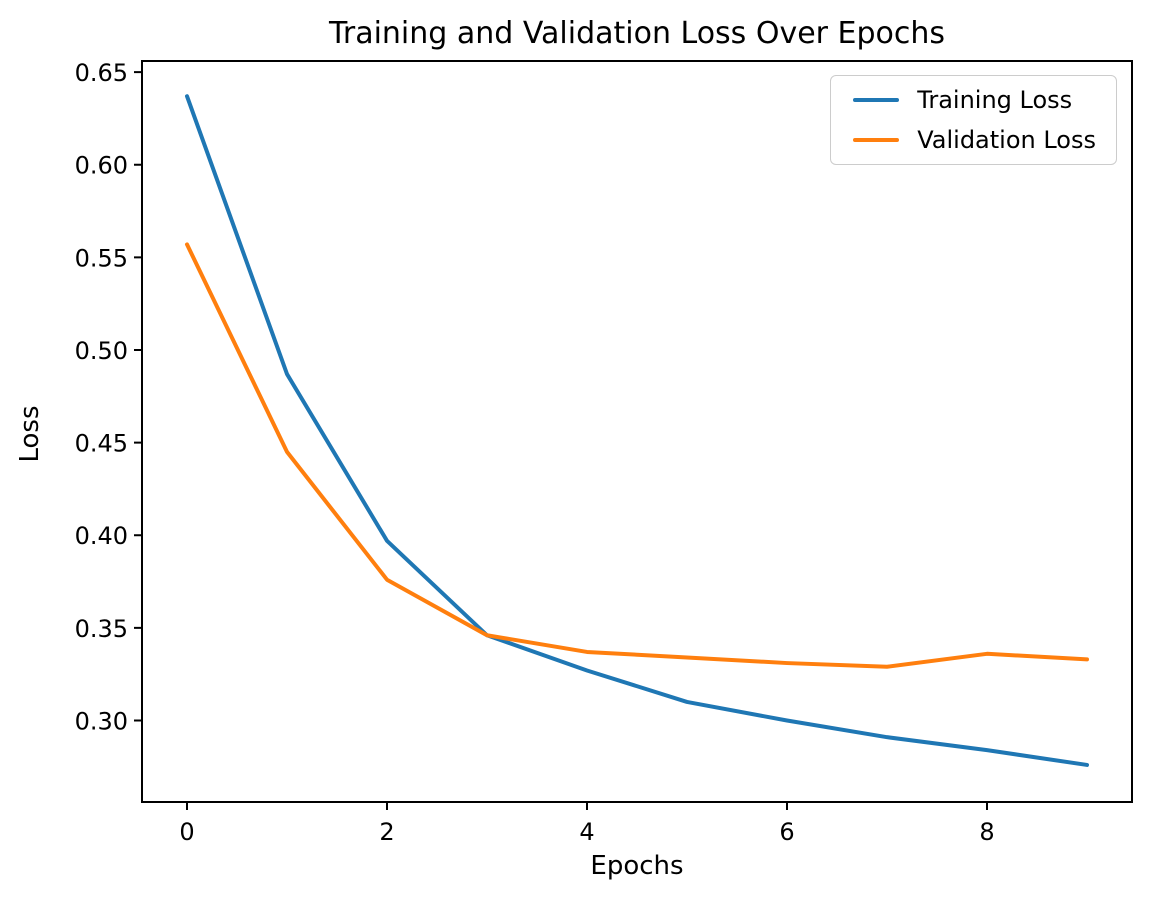 This screenshot has width=1150, height=902. I want to click on x-tick-label: 0, so click(186, 832).